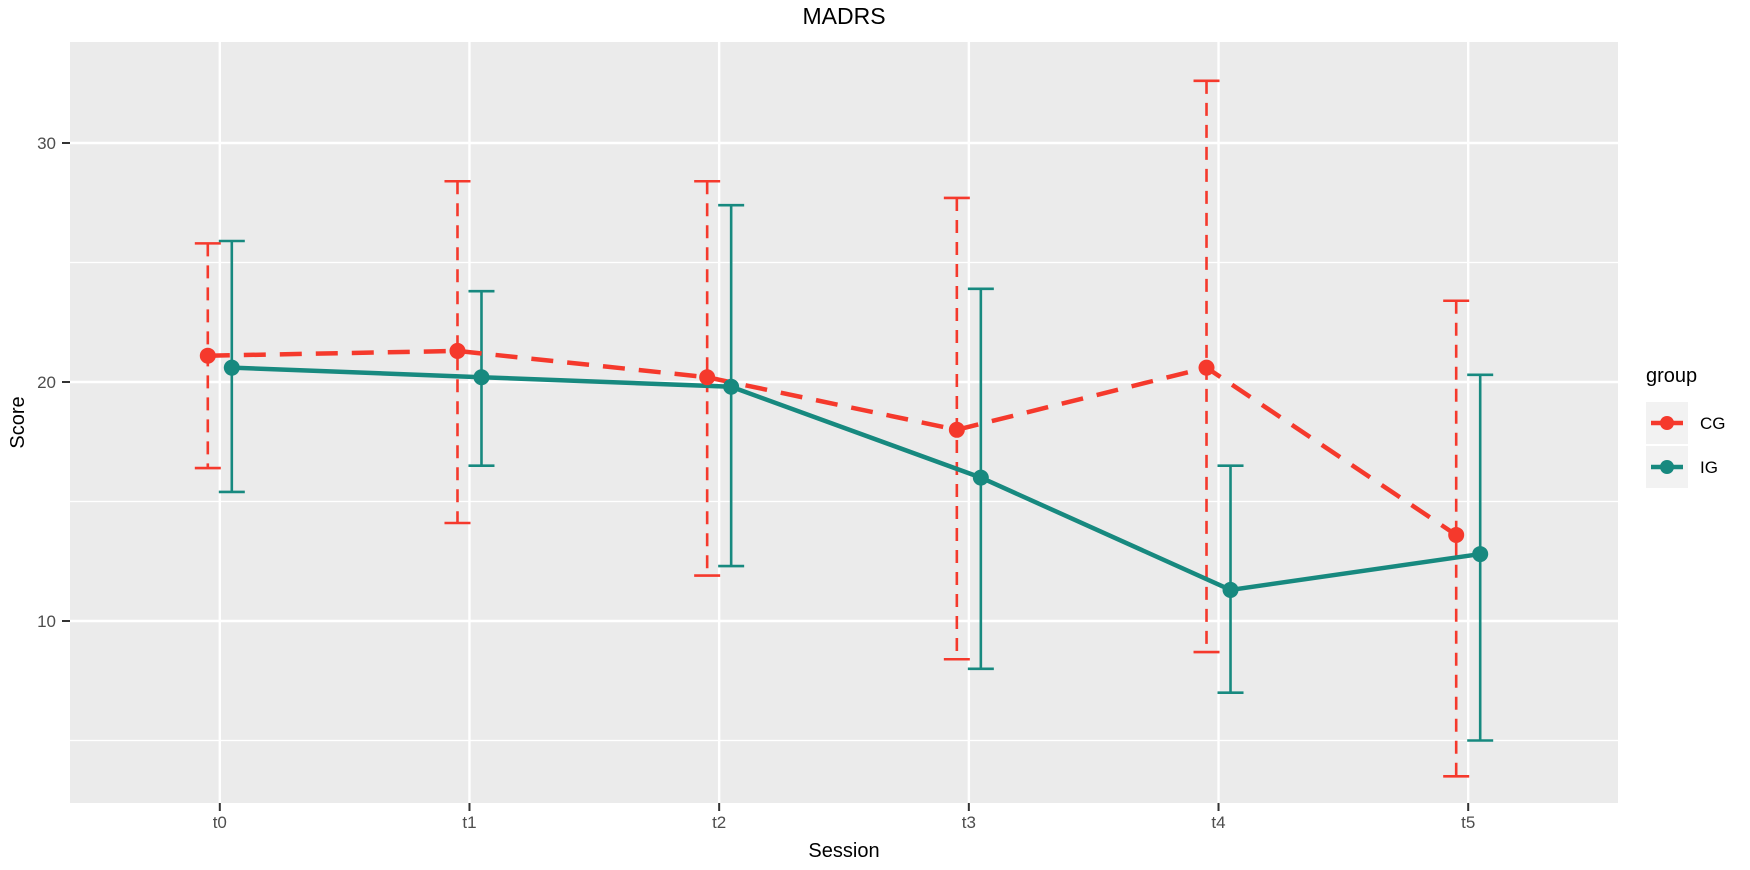  Describe the element at coordinates (1682, 467) in the screenshot. I see `legend-entry-IG: IG` at that location.